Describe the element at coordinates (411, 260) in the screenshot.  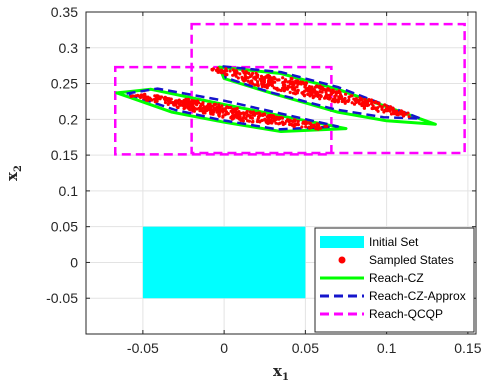
I see `legend-label-sampled-states: Sampled States` at that location.